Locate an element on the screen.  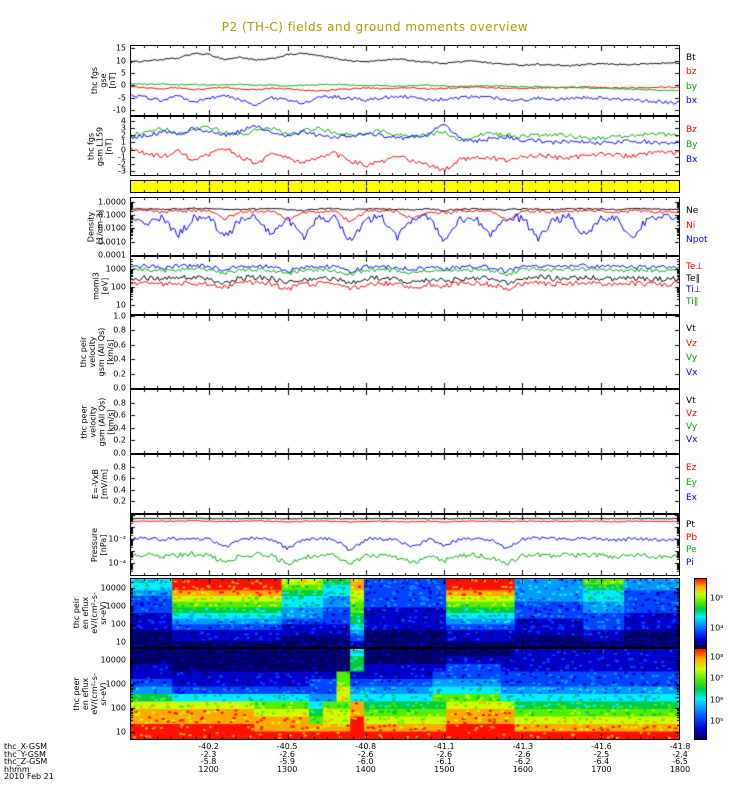
footer-value: 1800 is located at coordinates (680, 769).